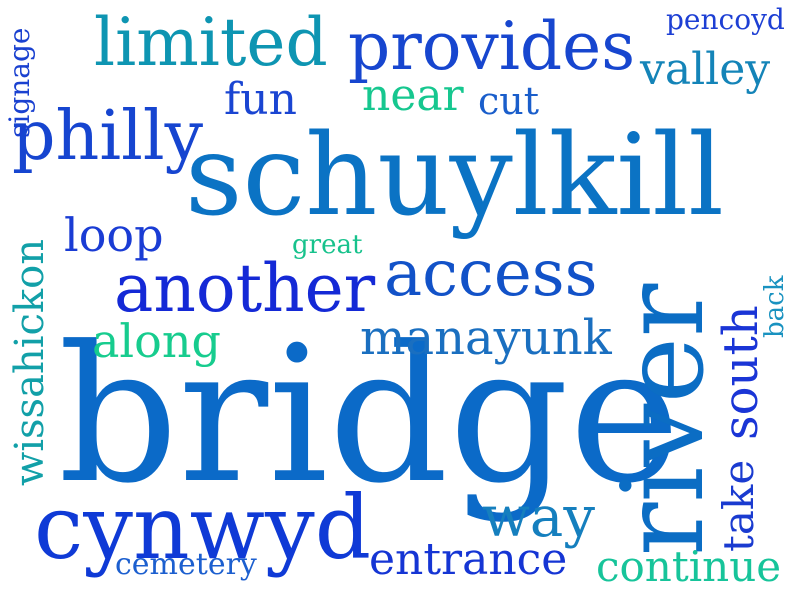 The image size is (800, 600). I want to click on word-pencoyd: pencoyd, so click(725, 19).